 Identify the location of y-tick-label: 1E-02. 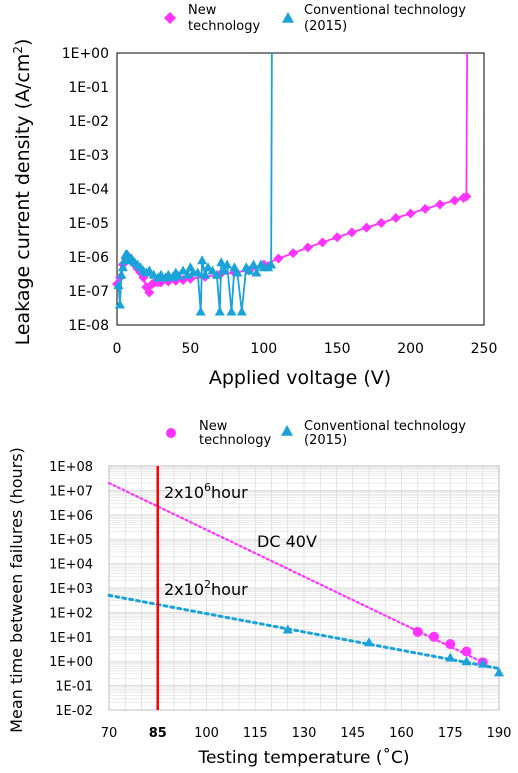
(74, 711).